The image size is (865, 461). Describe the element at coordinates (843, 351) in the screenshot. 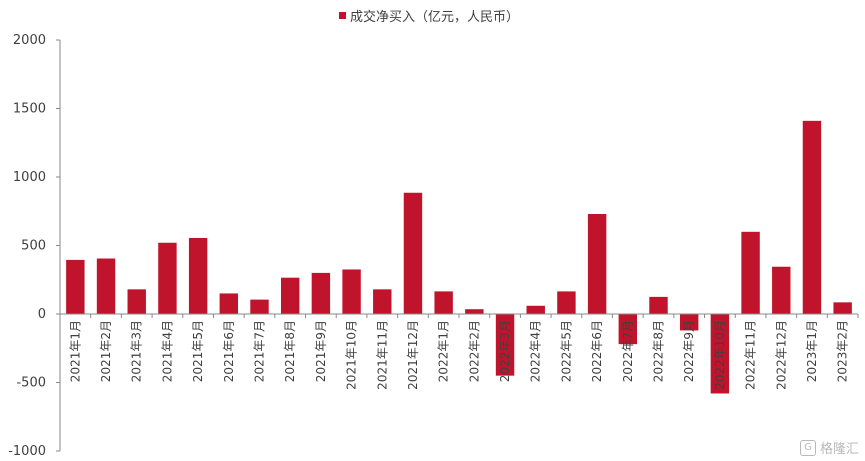

I see `x-tick-label: 2023年2月` at that location.